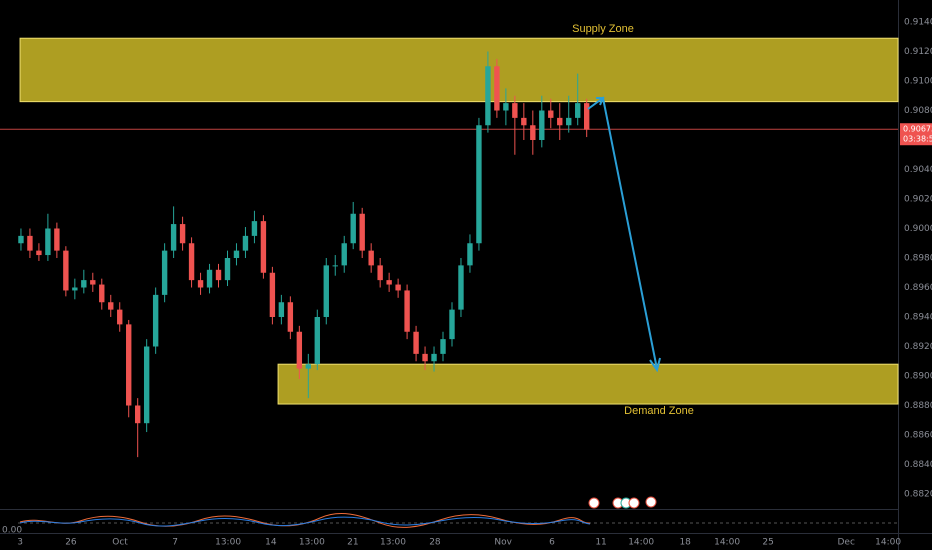  Describe the element at coordinates (918, 406) in the screenshot. I see `y-tick-label: 0.88800` at that location.